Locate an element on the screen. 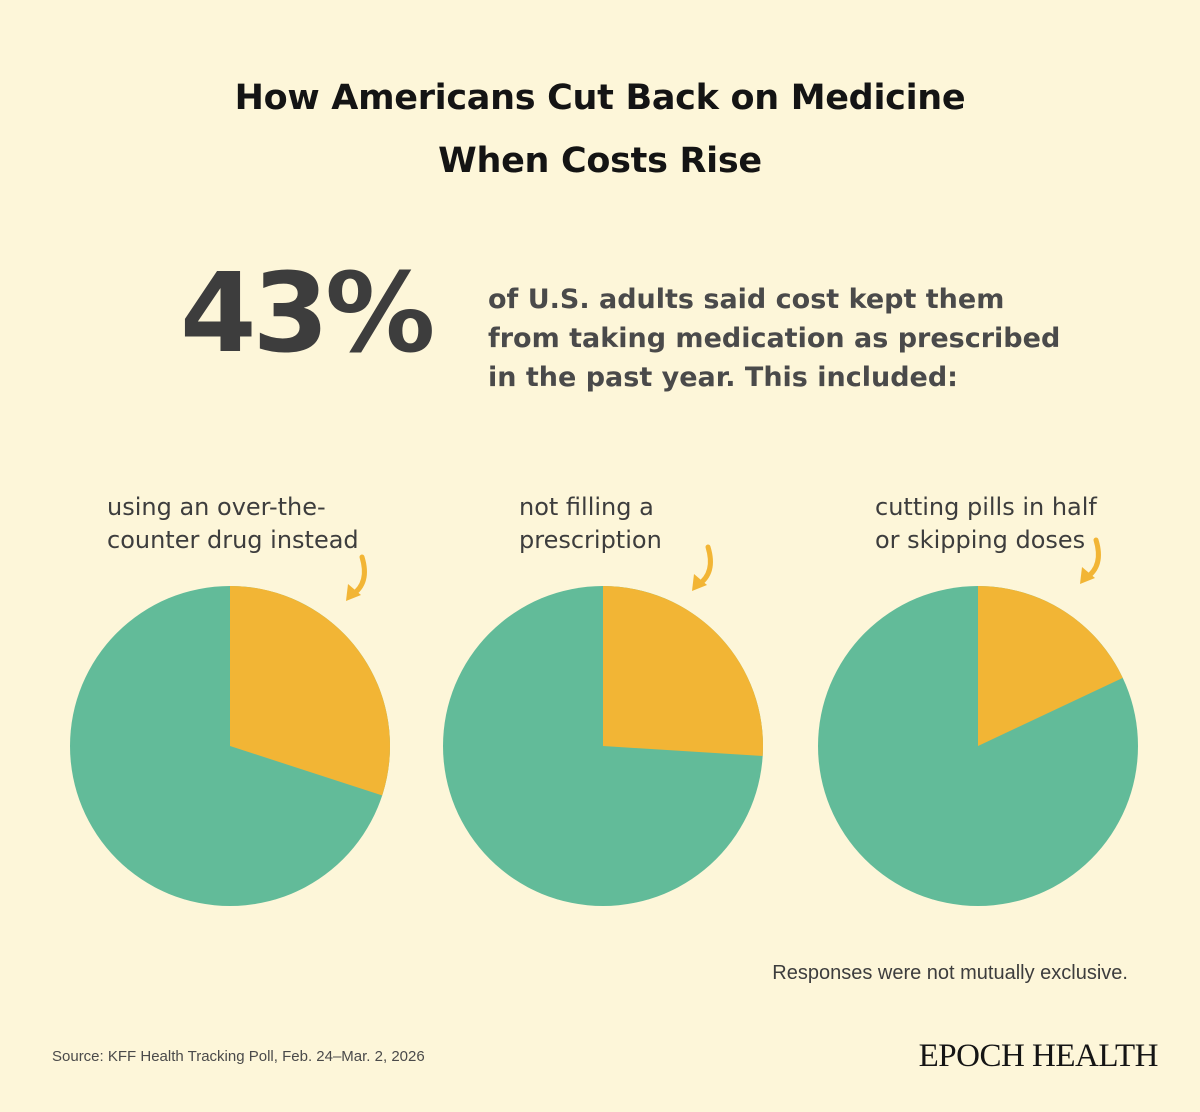 This screenshot has width=1200, height=1112. pointer-arrow-icon-not-filling is located at coordinates (702, 567).